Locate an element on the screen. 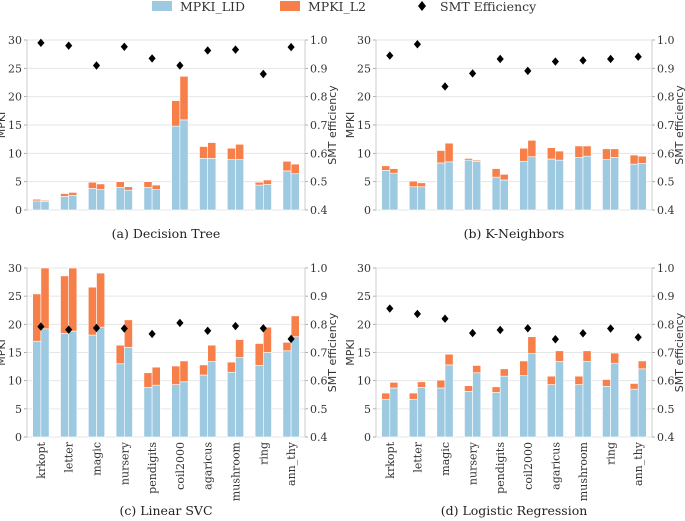 This screenshot has height=521, width=685. bar-l2-pendigits-bar1 is located at coordinates (148, 380).